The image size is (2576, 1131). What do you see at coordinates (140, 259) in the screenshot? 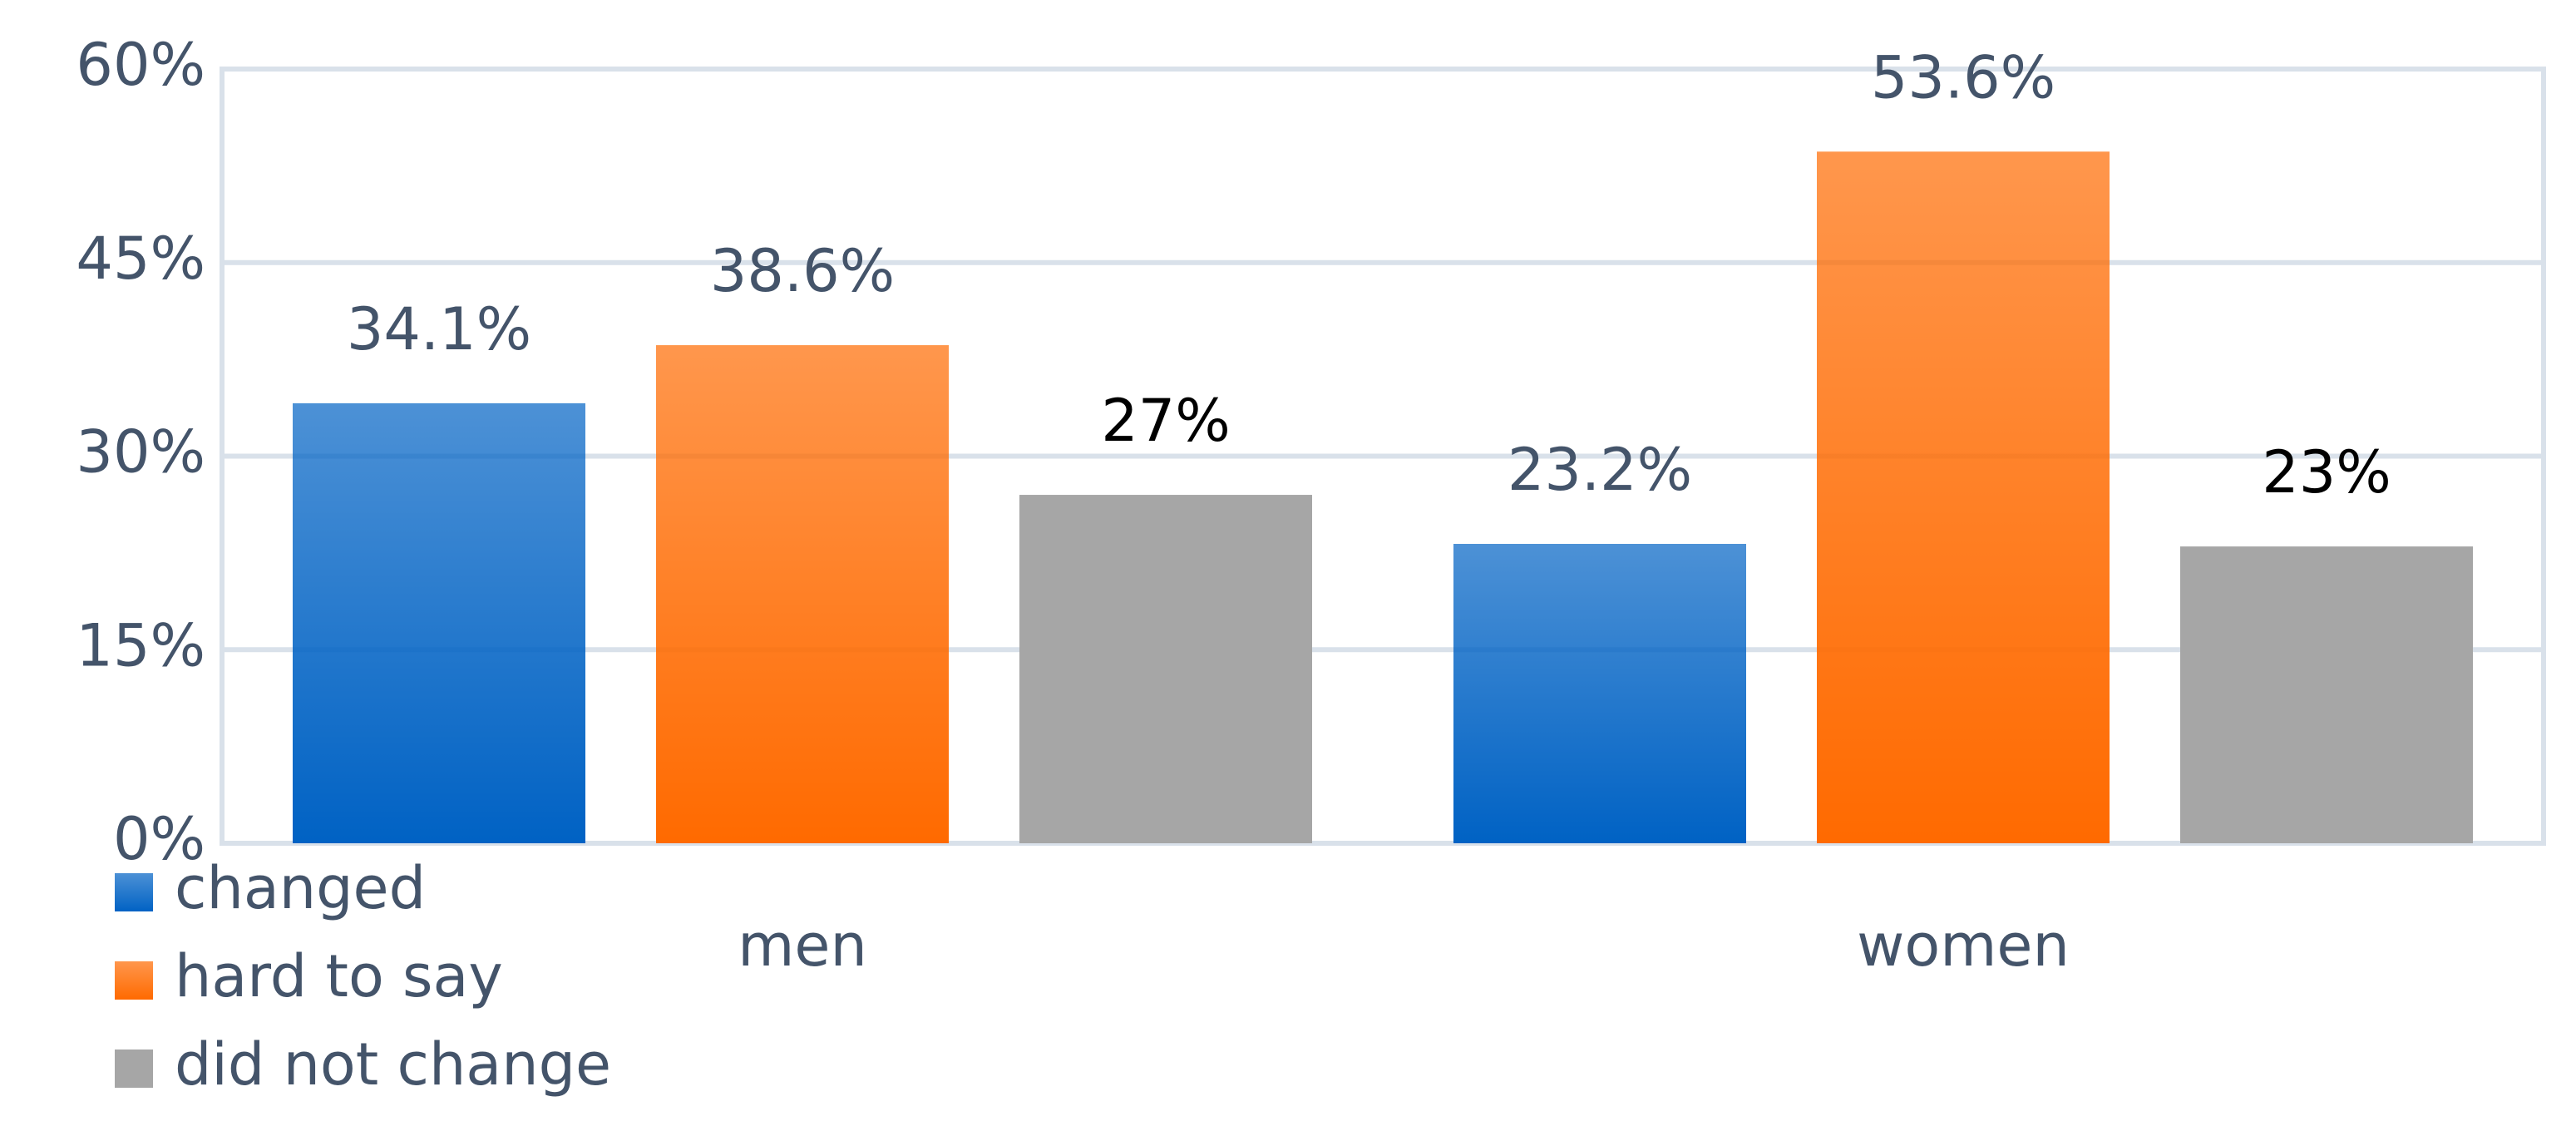
I see `y-tick-label: 45%` at bounding box center [140, 259].